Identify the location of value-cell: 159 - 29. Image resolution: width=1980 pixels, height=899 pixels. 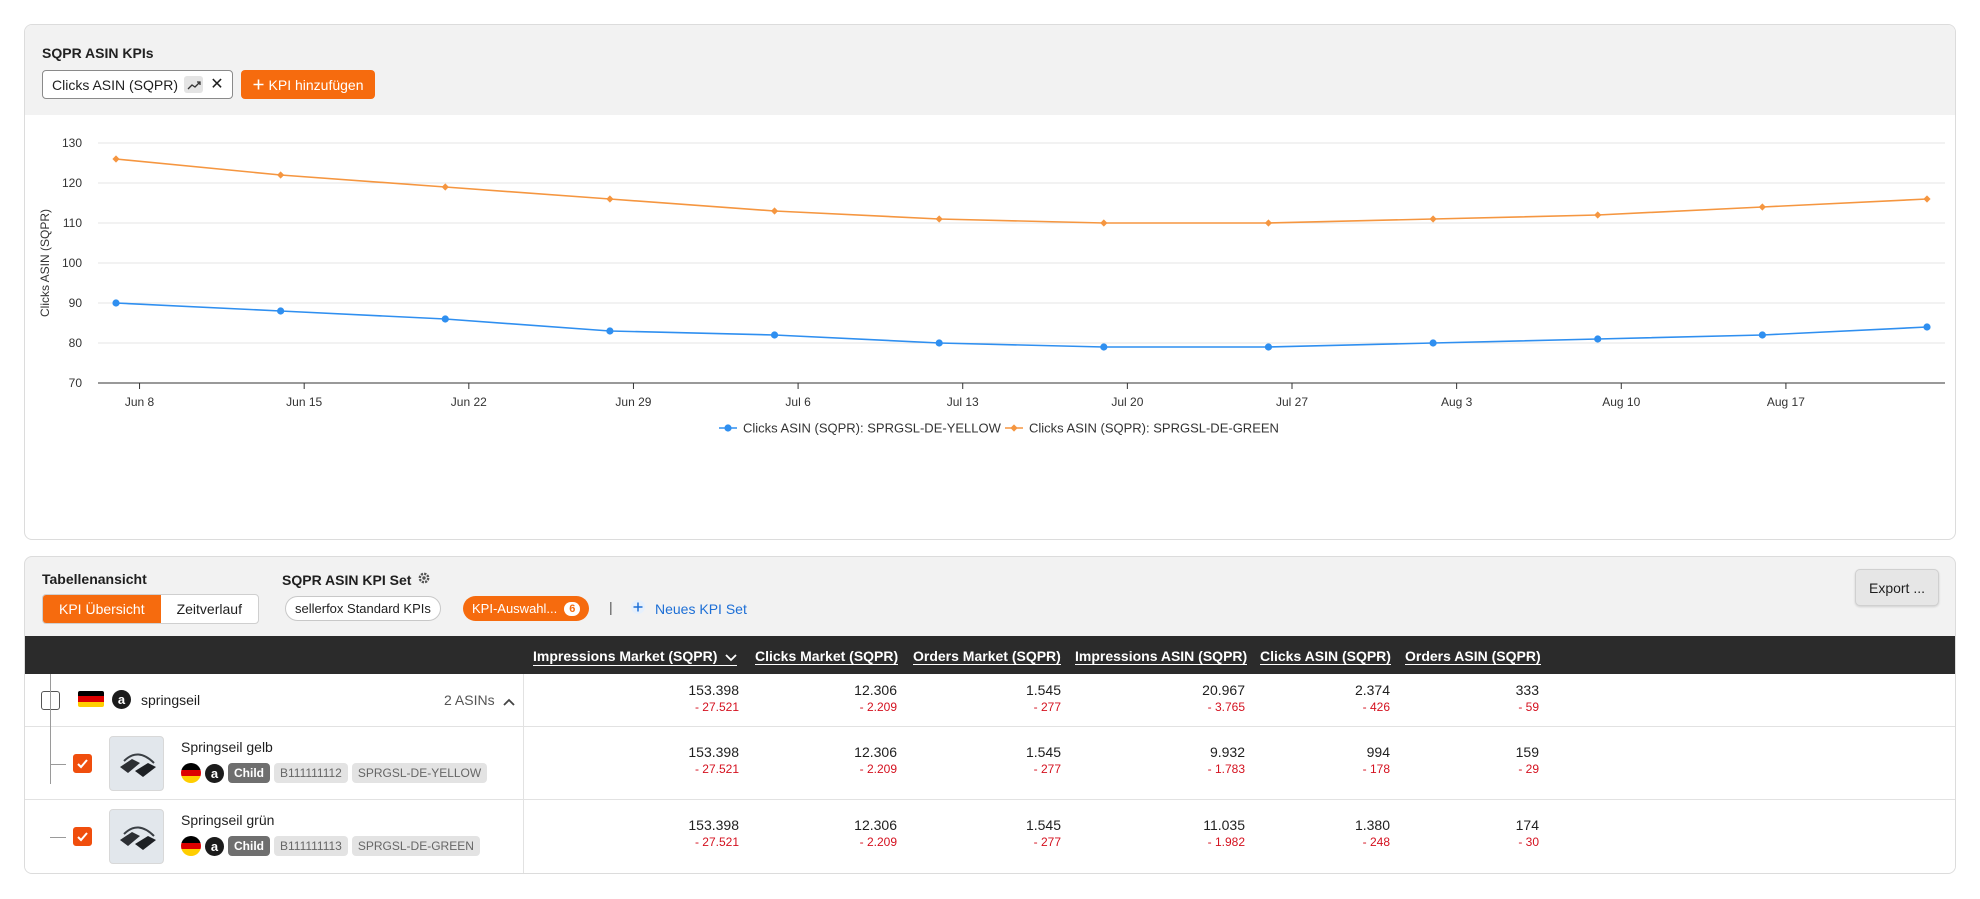
(1439, 760).